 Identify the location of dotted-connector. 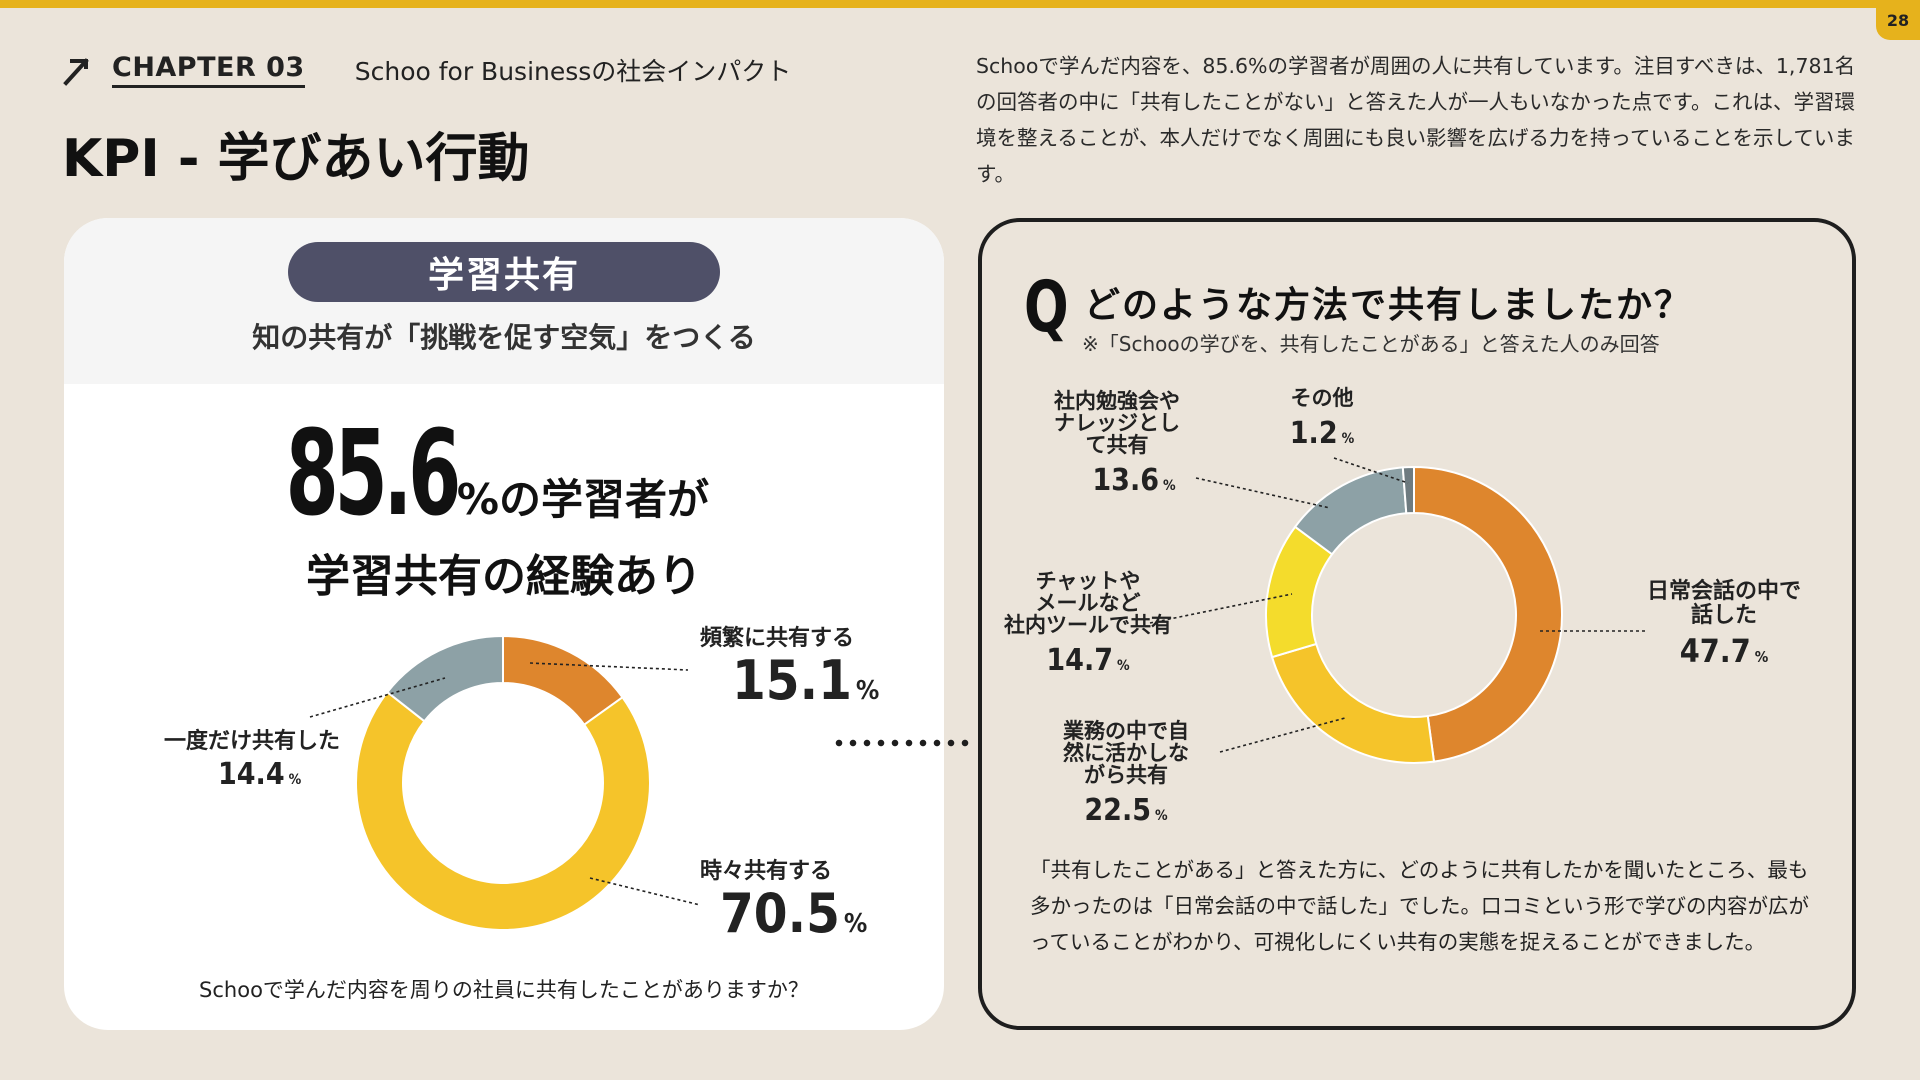
(903, 743).